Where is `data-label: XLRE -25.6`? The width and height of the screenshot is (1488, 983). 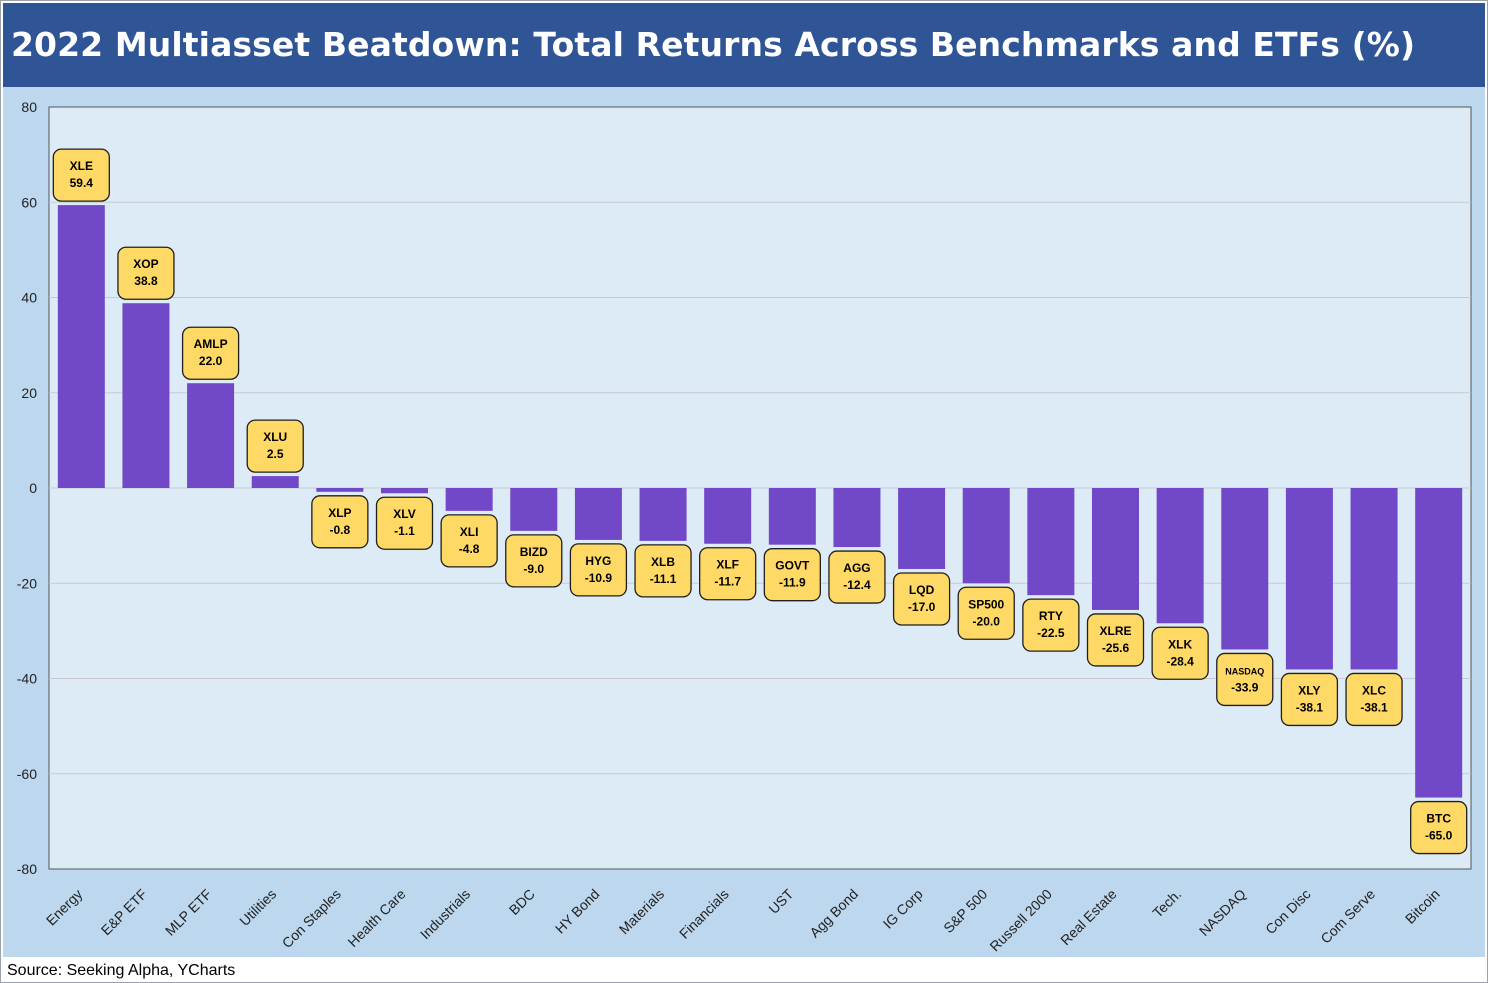
data-label: XLRE -25.6 is located at coordinates (1115, 640).